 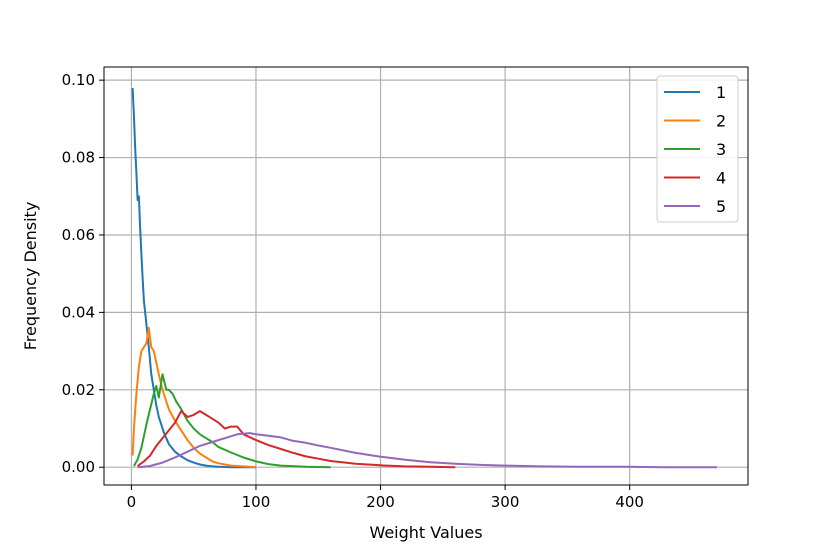 What do you see at coordinates (721, 92) in the screenshot?
I see `legend-label: 1` at bounding box center [721, 92].